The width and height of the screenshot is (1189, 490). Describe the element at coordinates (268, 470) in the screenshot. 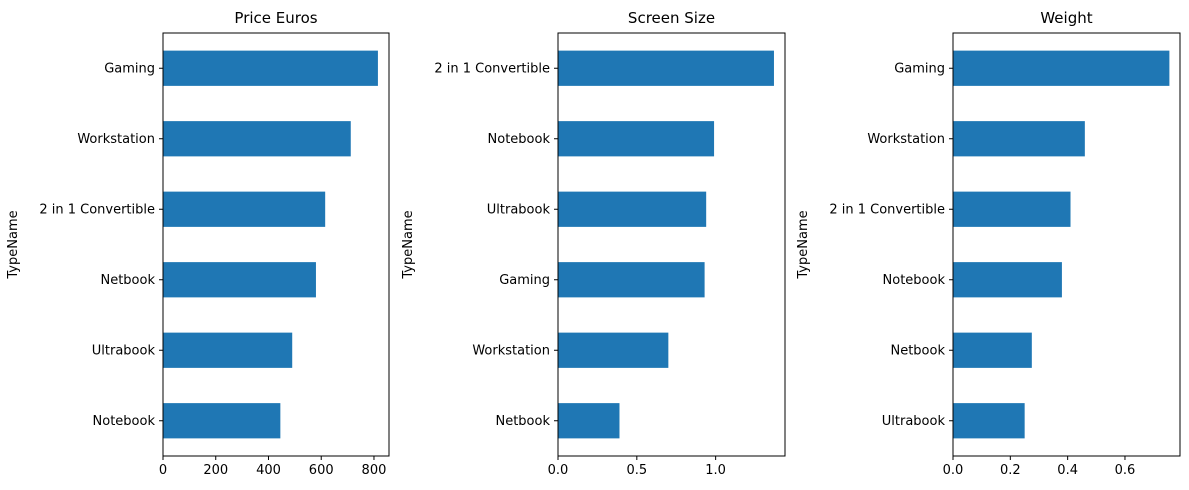

I see `x-tick-label: 400` at that location.